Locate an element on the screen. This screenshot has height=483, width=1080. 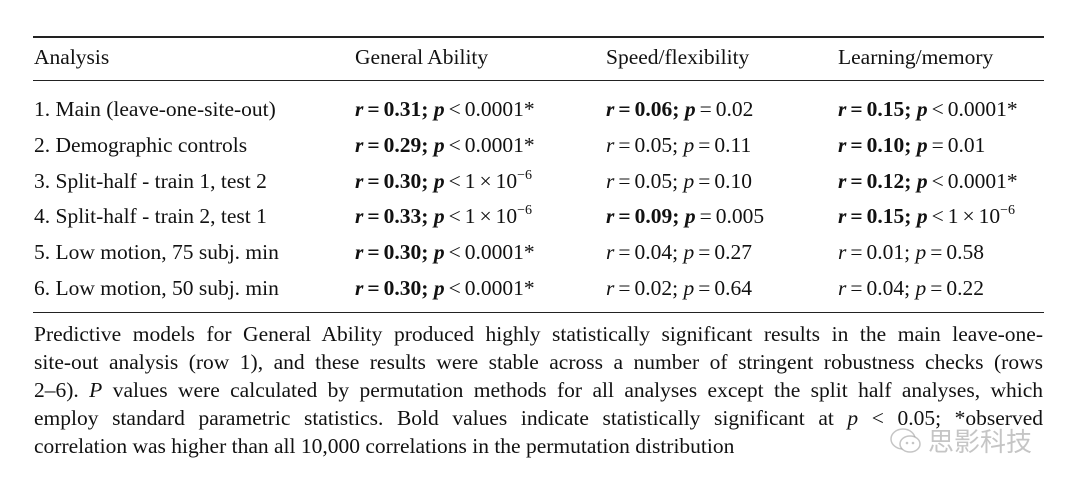
cell-value: r = 0.33; p is located at coordinates (400, 216).